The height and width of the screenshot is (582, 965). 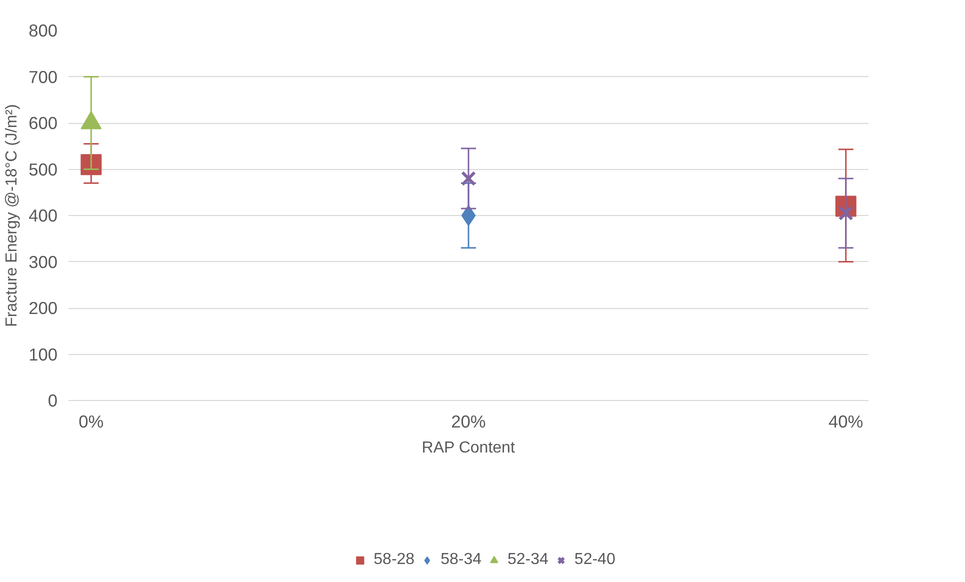 I want to click on legend-label: 52-40, so click(x=595, y=559).